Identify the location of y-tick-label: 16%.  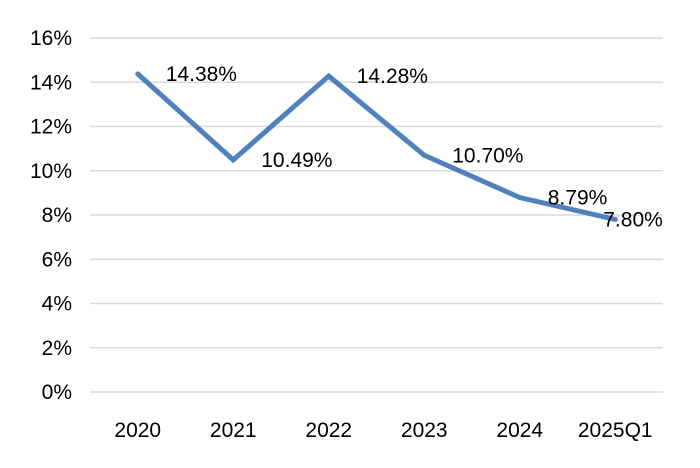
(51, 38).